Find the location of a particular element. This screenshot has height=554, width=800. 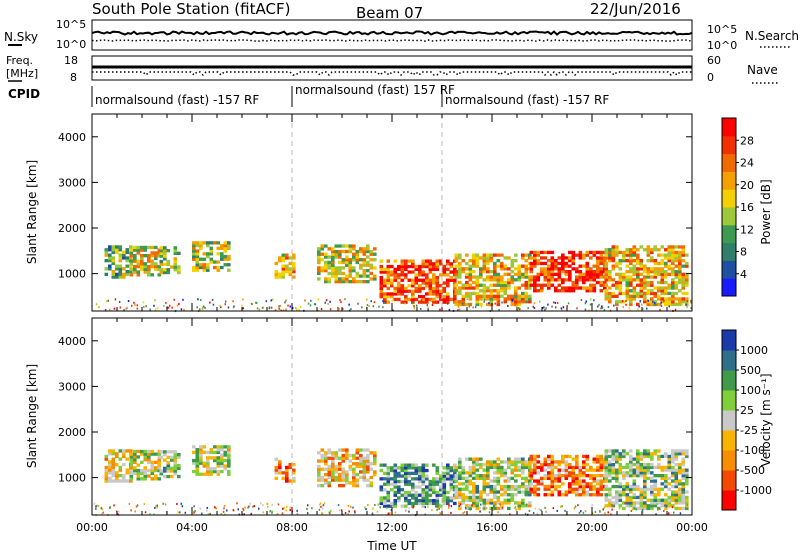

colorbar-tick-label: 100 is located at coordinates (750, 390).